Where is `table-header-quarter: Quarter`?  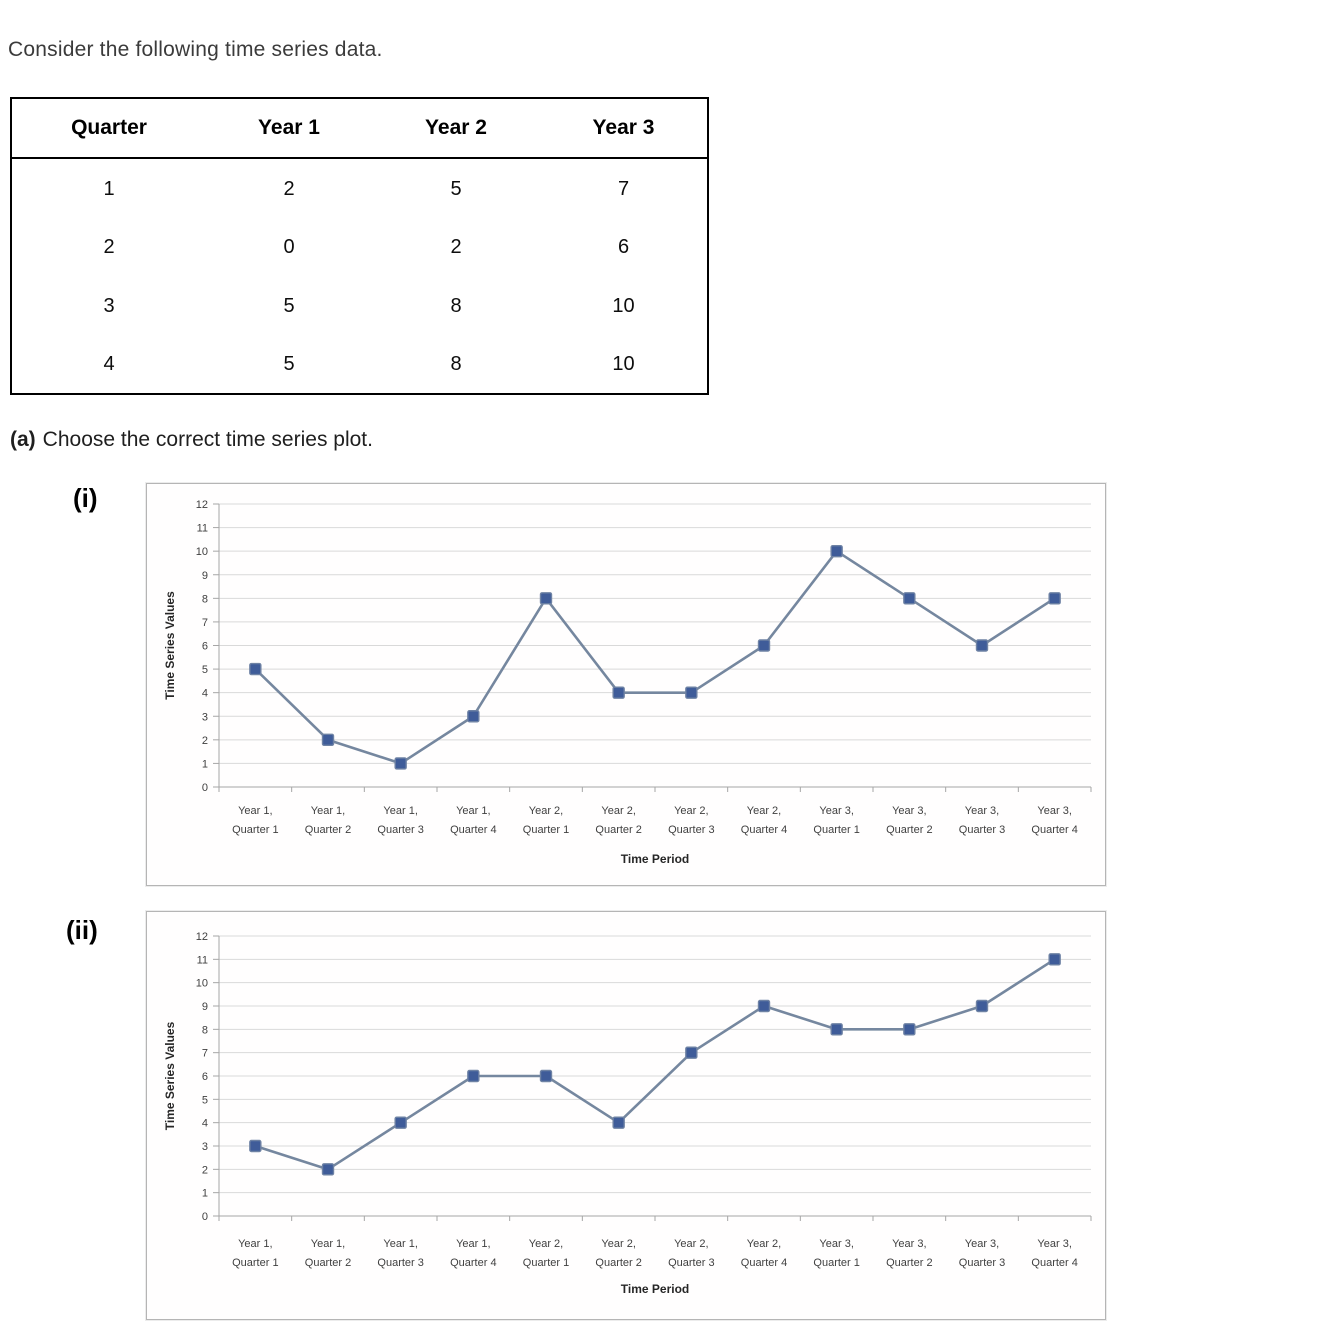
table-header-quarter: Quarter is located at coordinates (109, 127).